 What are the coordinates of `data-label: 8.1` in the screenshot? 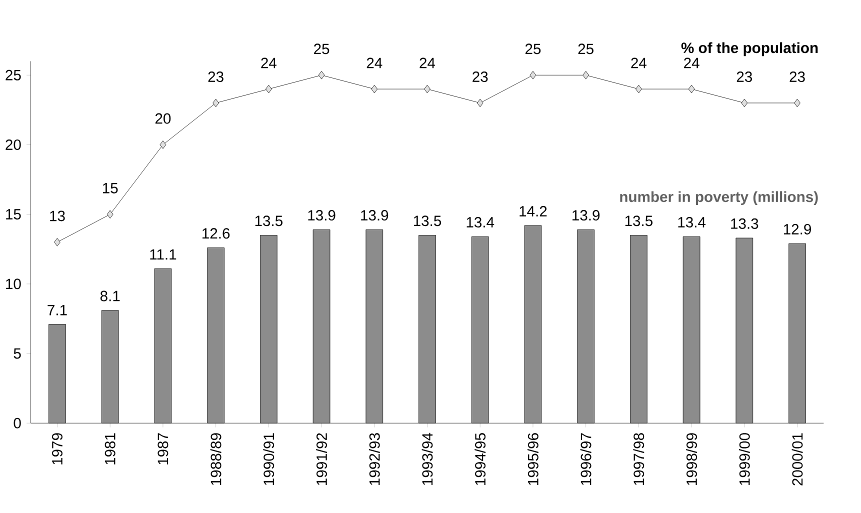 It's located at (110, 296).